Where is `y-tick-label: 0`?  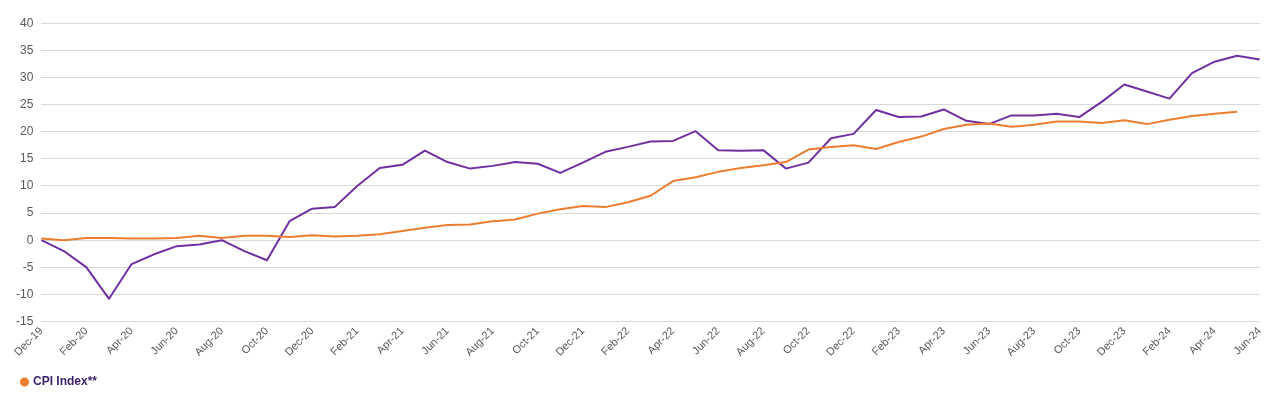
y-tick-label: 0 is located at coordinates (30, 239).